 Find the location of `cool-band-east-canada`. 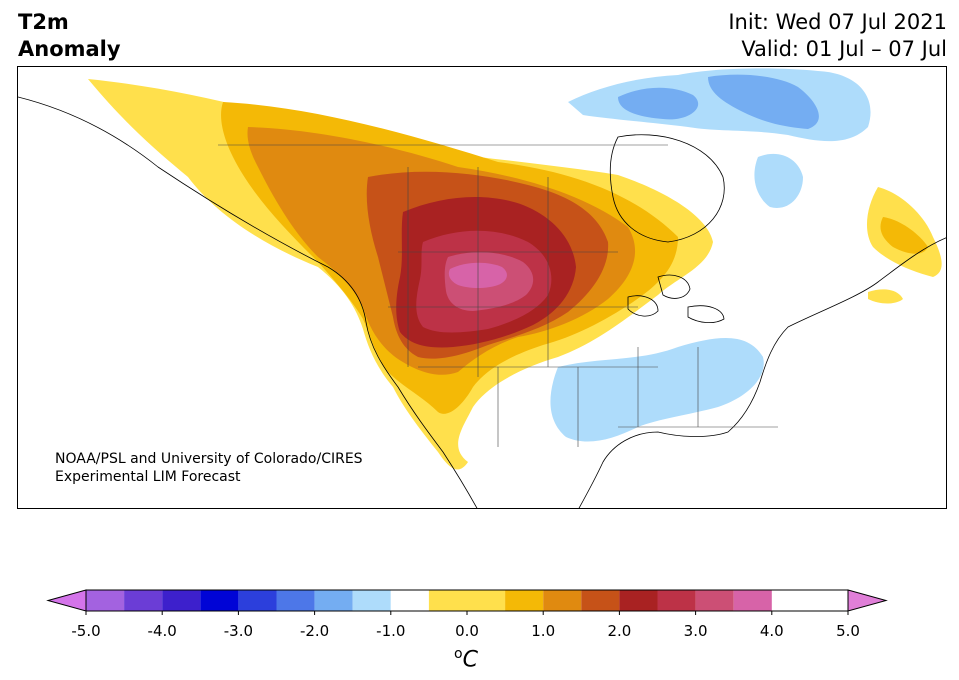

cool-band-east-canada is located at coordinates (778, 180).